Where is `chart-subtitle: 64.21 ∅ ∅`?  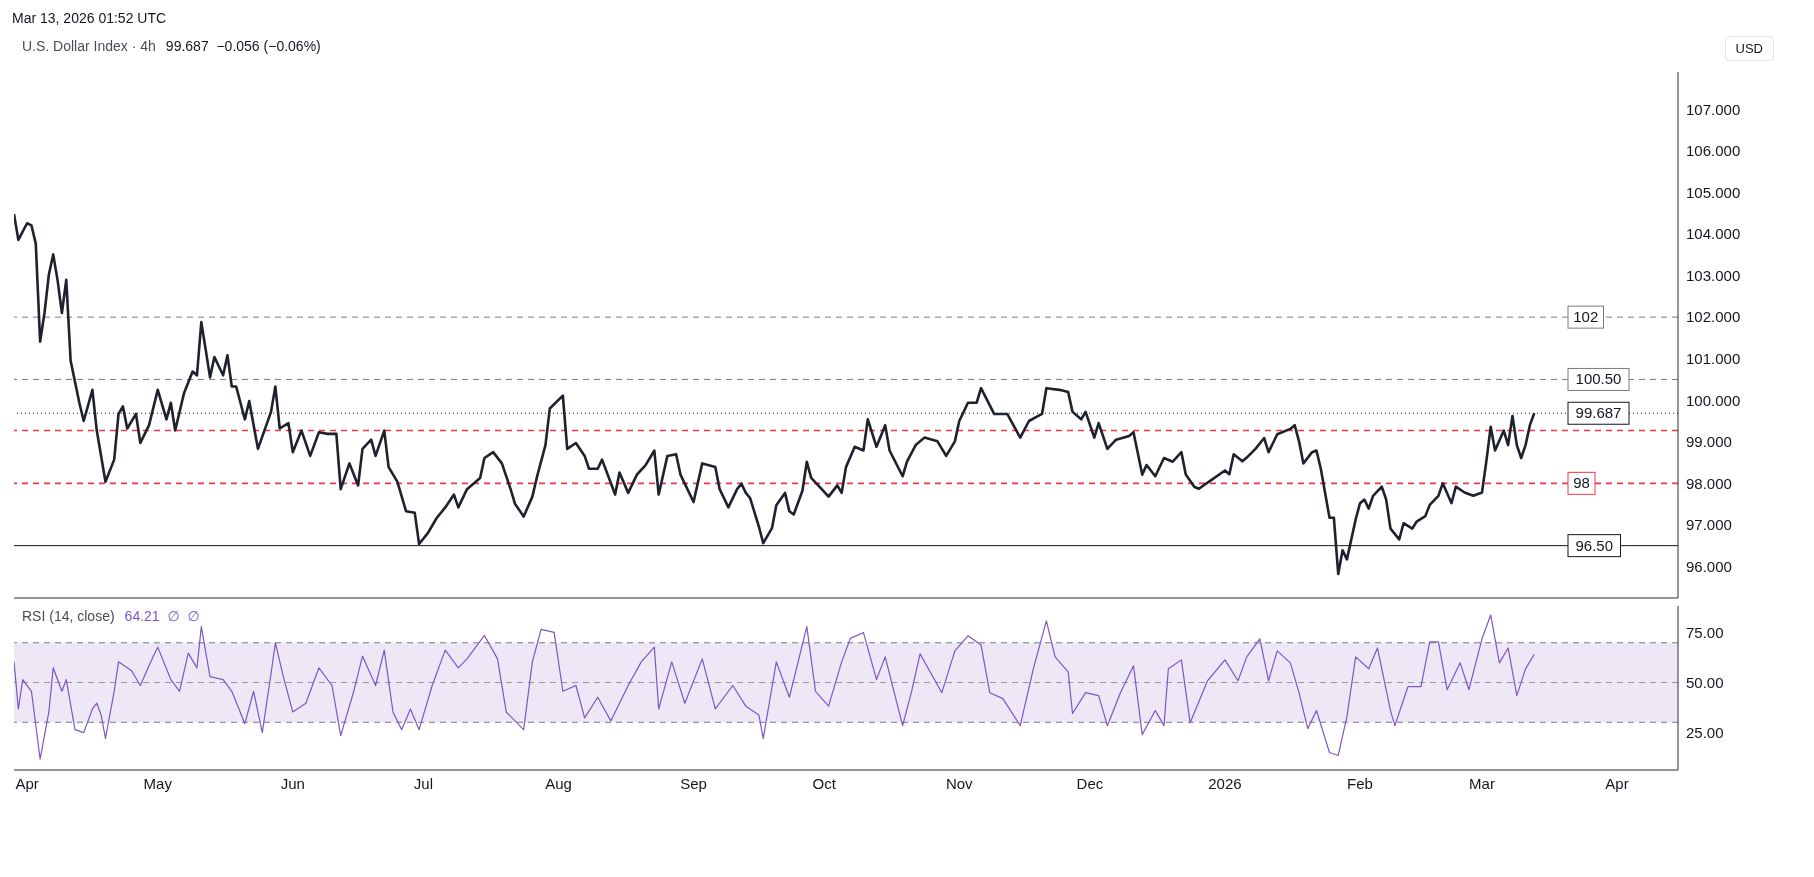 chart-subtitle: 64.21 ∅ ∅ is located at coordinates (162, 616).